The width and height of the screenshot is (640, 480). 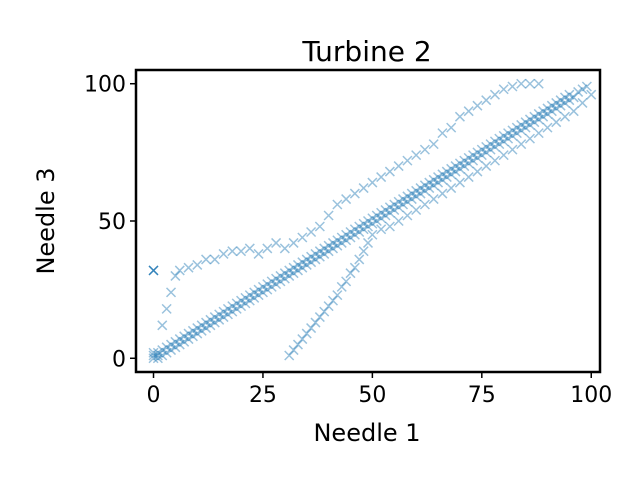 What do you see at coordinates (46, 220) in the screenshot?
I see `y-axis-label: Needle 3` at bounding box center [46, 220].